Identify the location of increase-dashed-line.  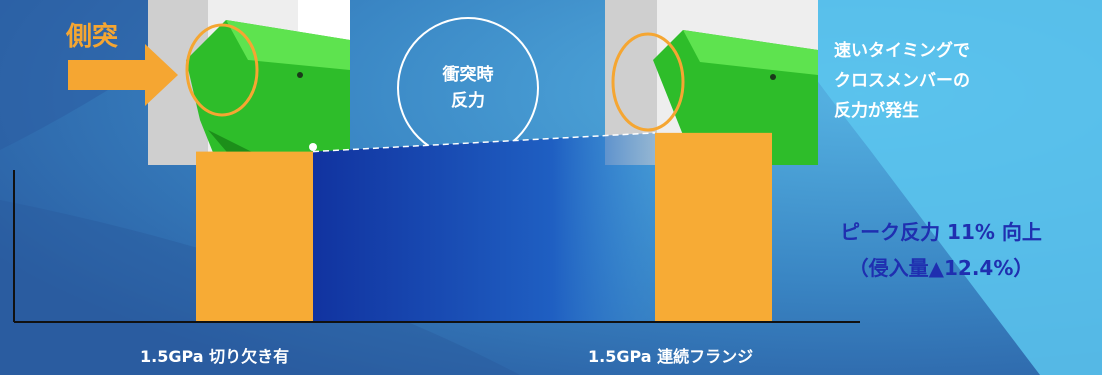
(484, 142).